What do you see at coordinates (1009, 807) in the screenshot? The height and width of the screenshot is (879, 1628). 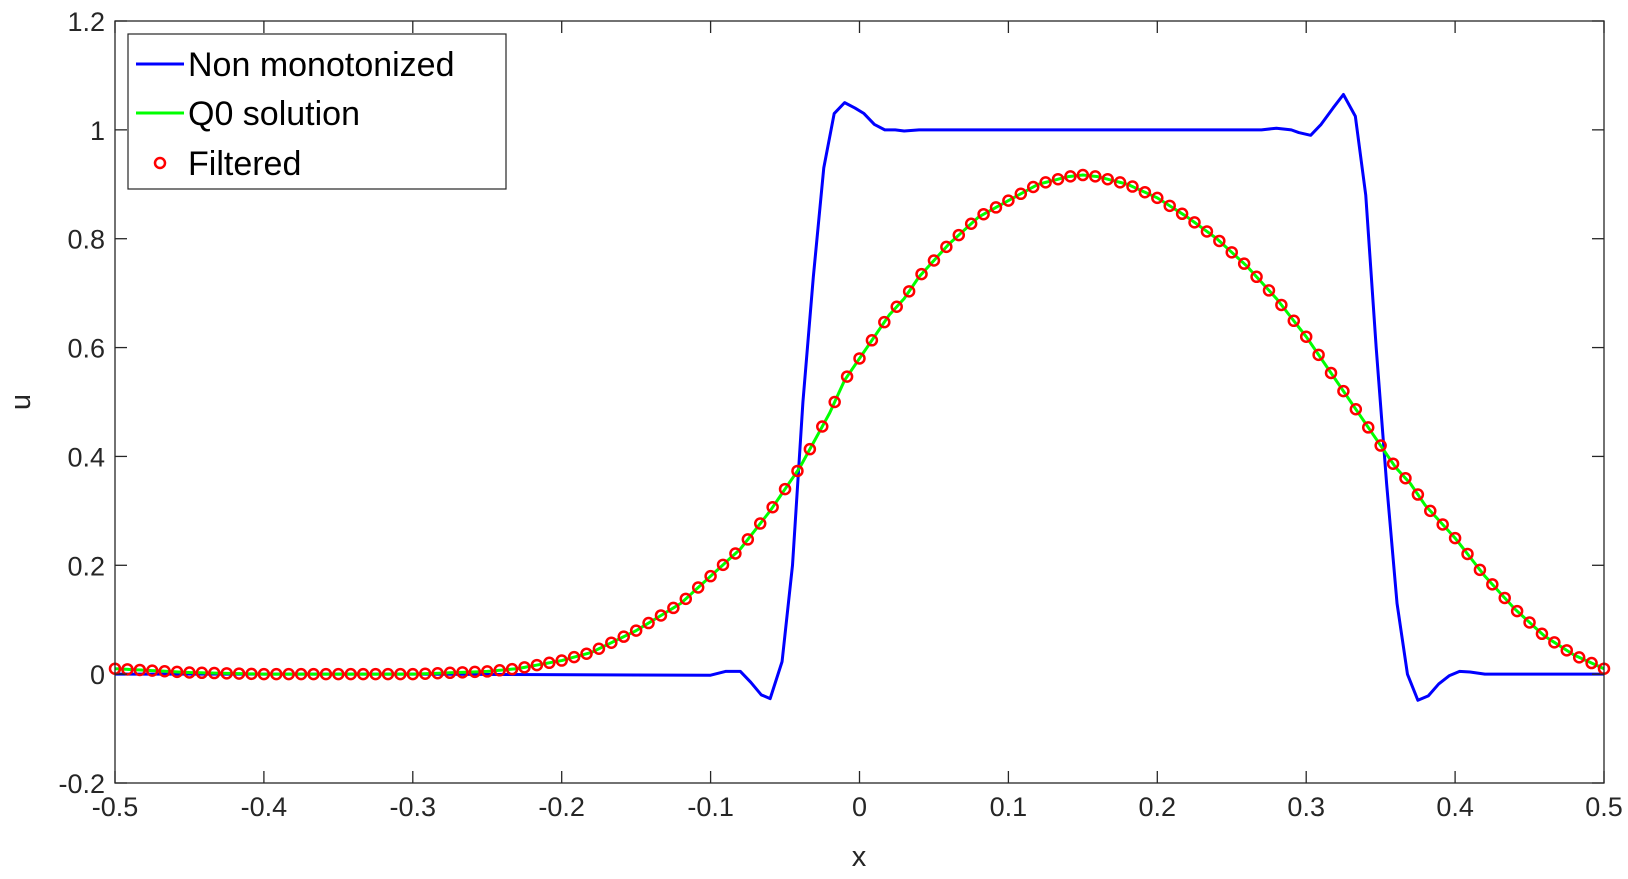 I see `x-tick-label: 0.1` at bounding box center [1009, 807].